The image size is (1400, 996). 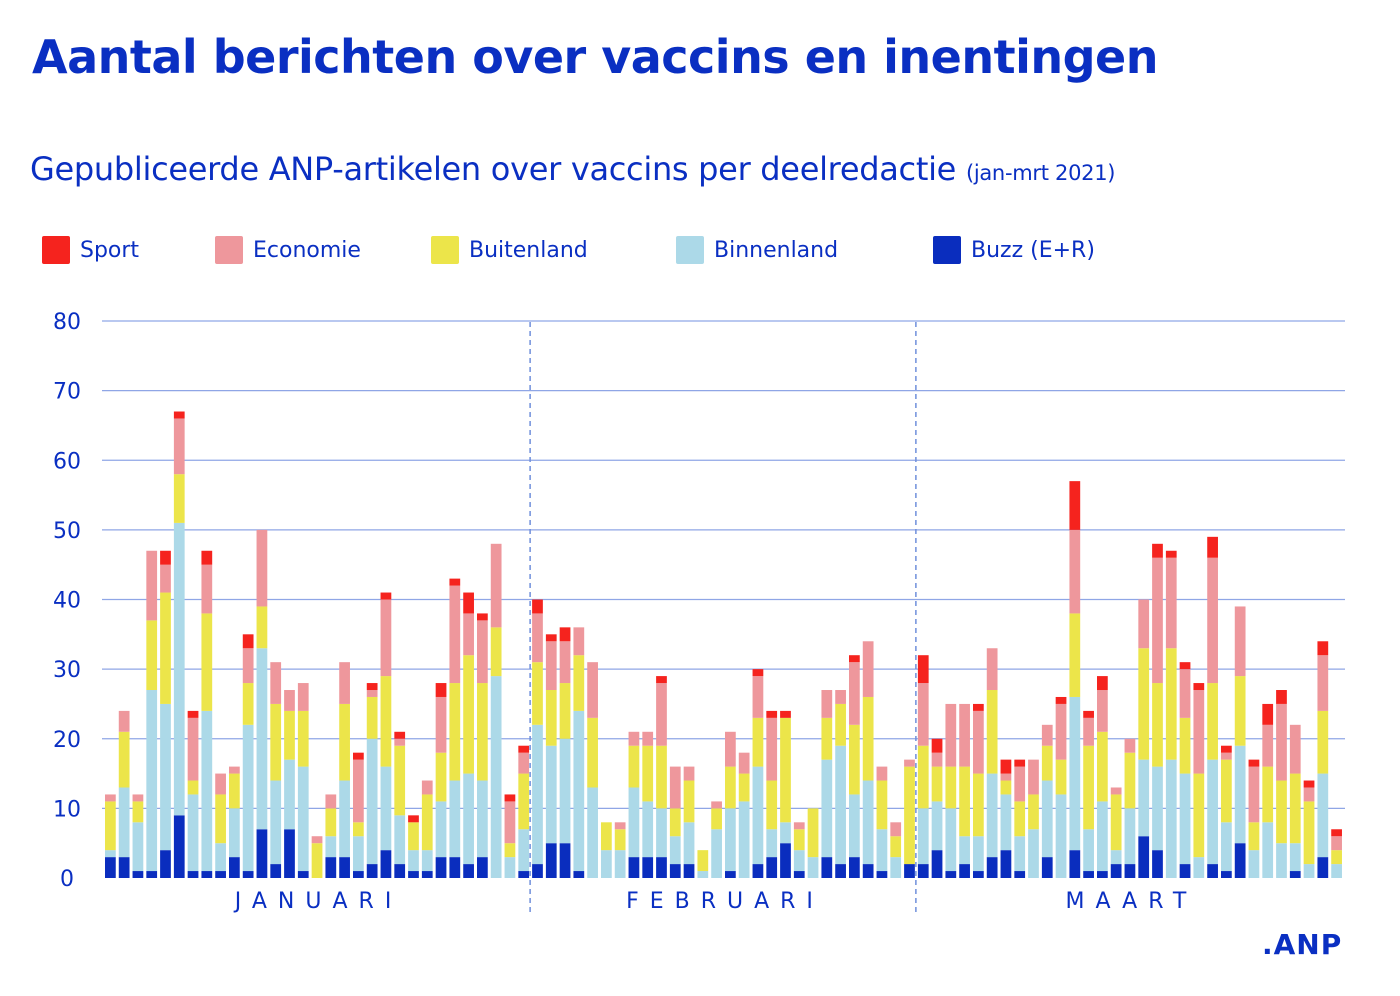 I want to click on anp-logo: .ANP, so click(x=1302, y=944).